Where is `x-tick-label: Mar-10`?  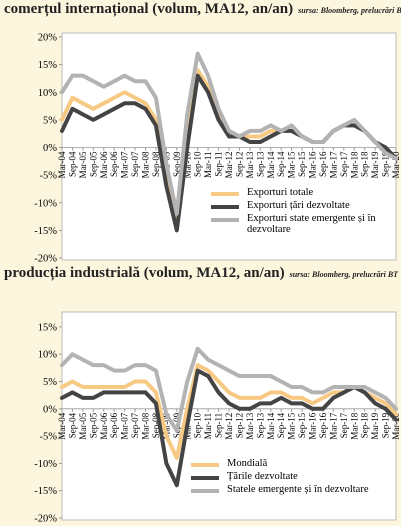
x-tick-label: Mar-10 is located at coordinates (187, 164).